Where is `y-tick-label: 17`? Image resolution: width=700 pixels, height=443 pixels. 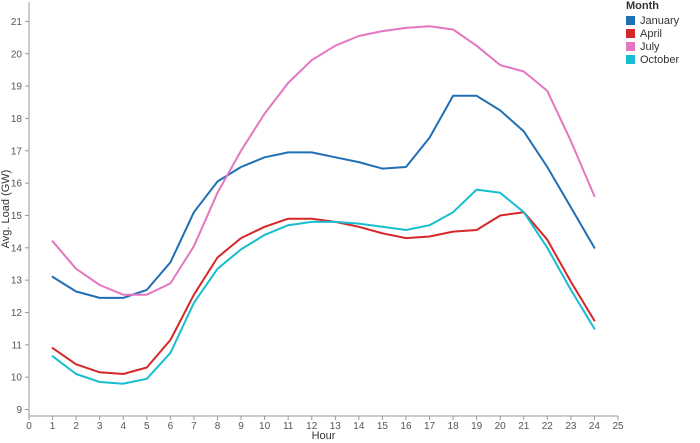
y-tick-label: 17 is located at coordinates (17, 151).